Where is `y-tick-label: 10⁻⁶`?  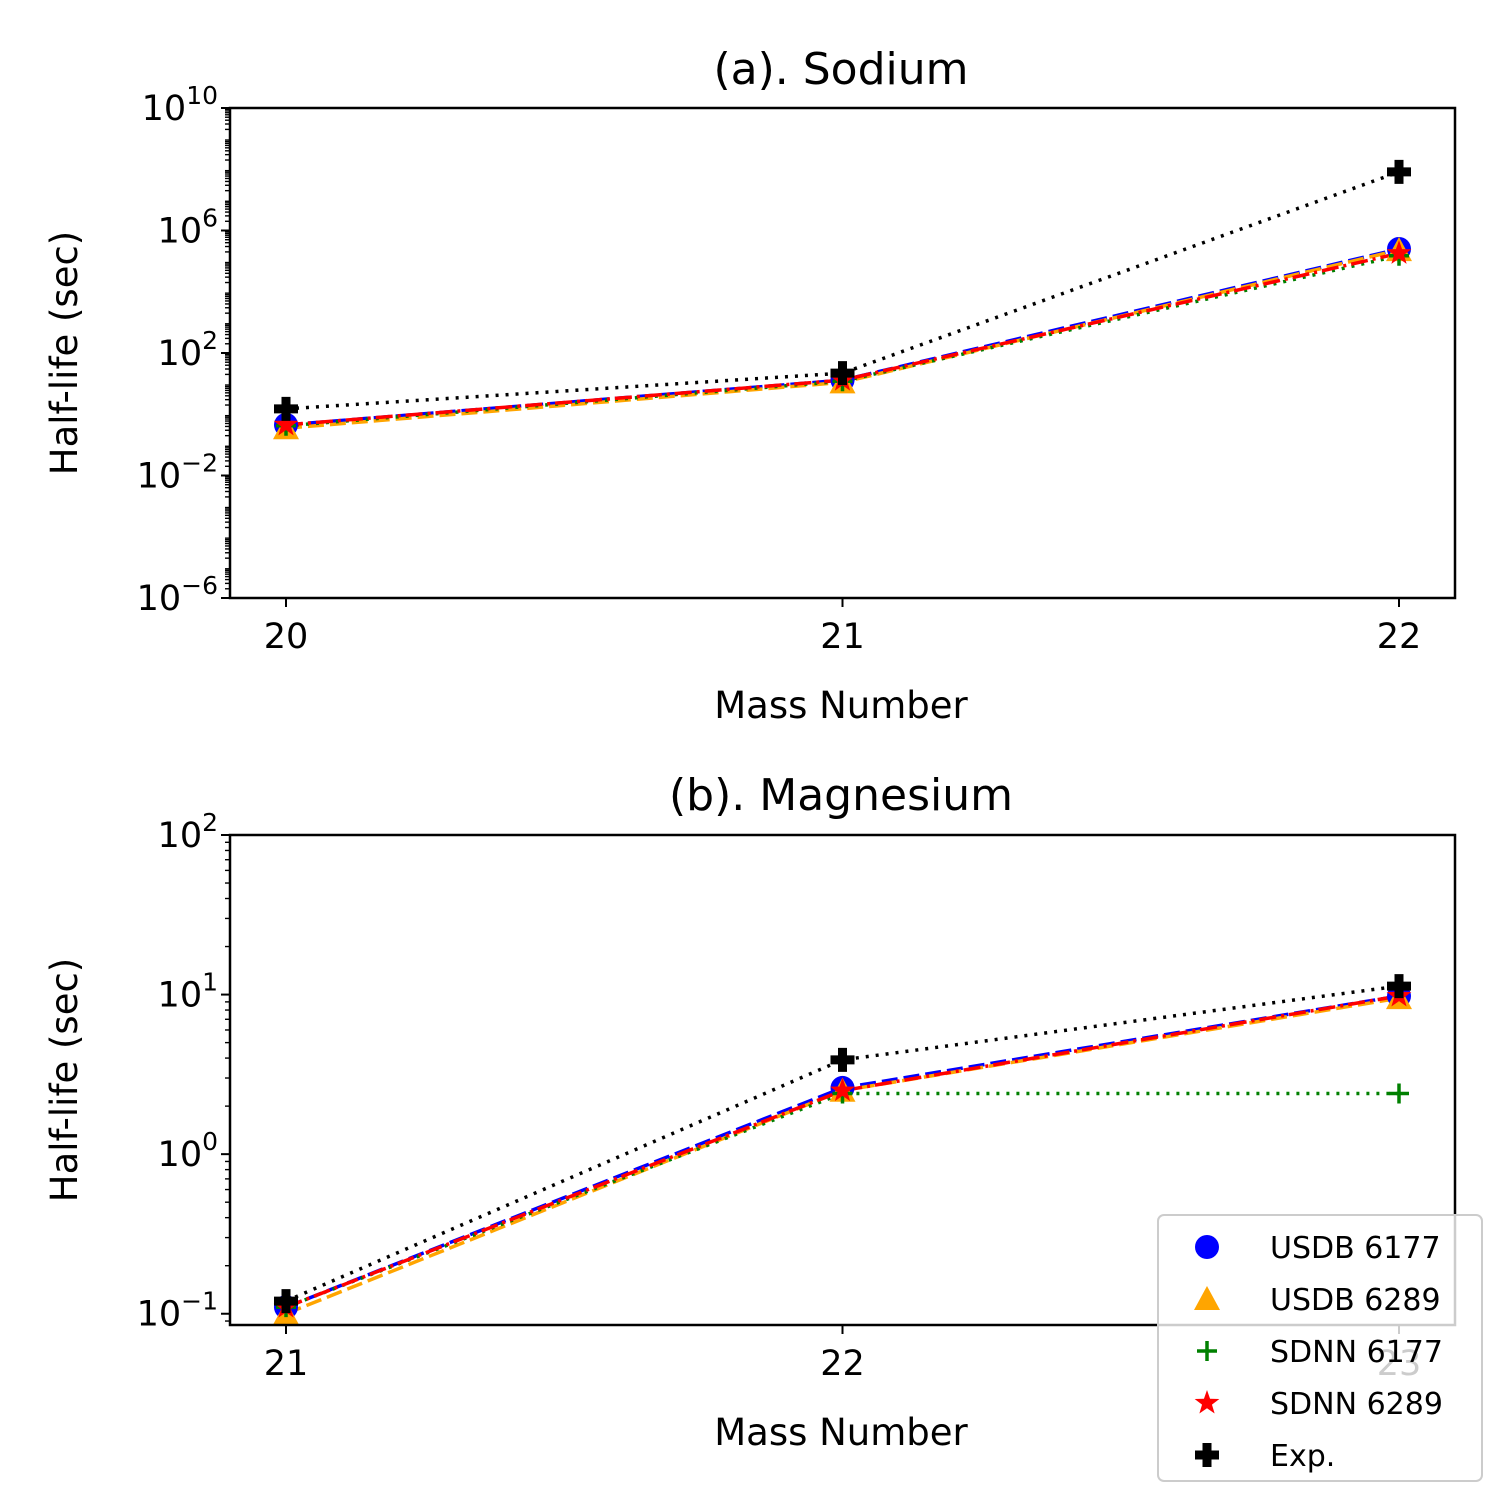
y-tick-label: 10⁻⁶ is located at coordinates (177, 595).